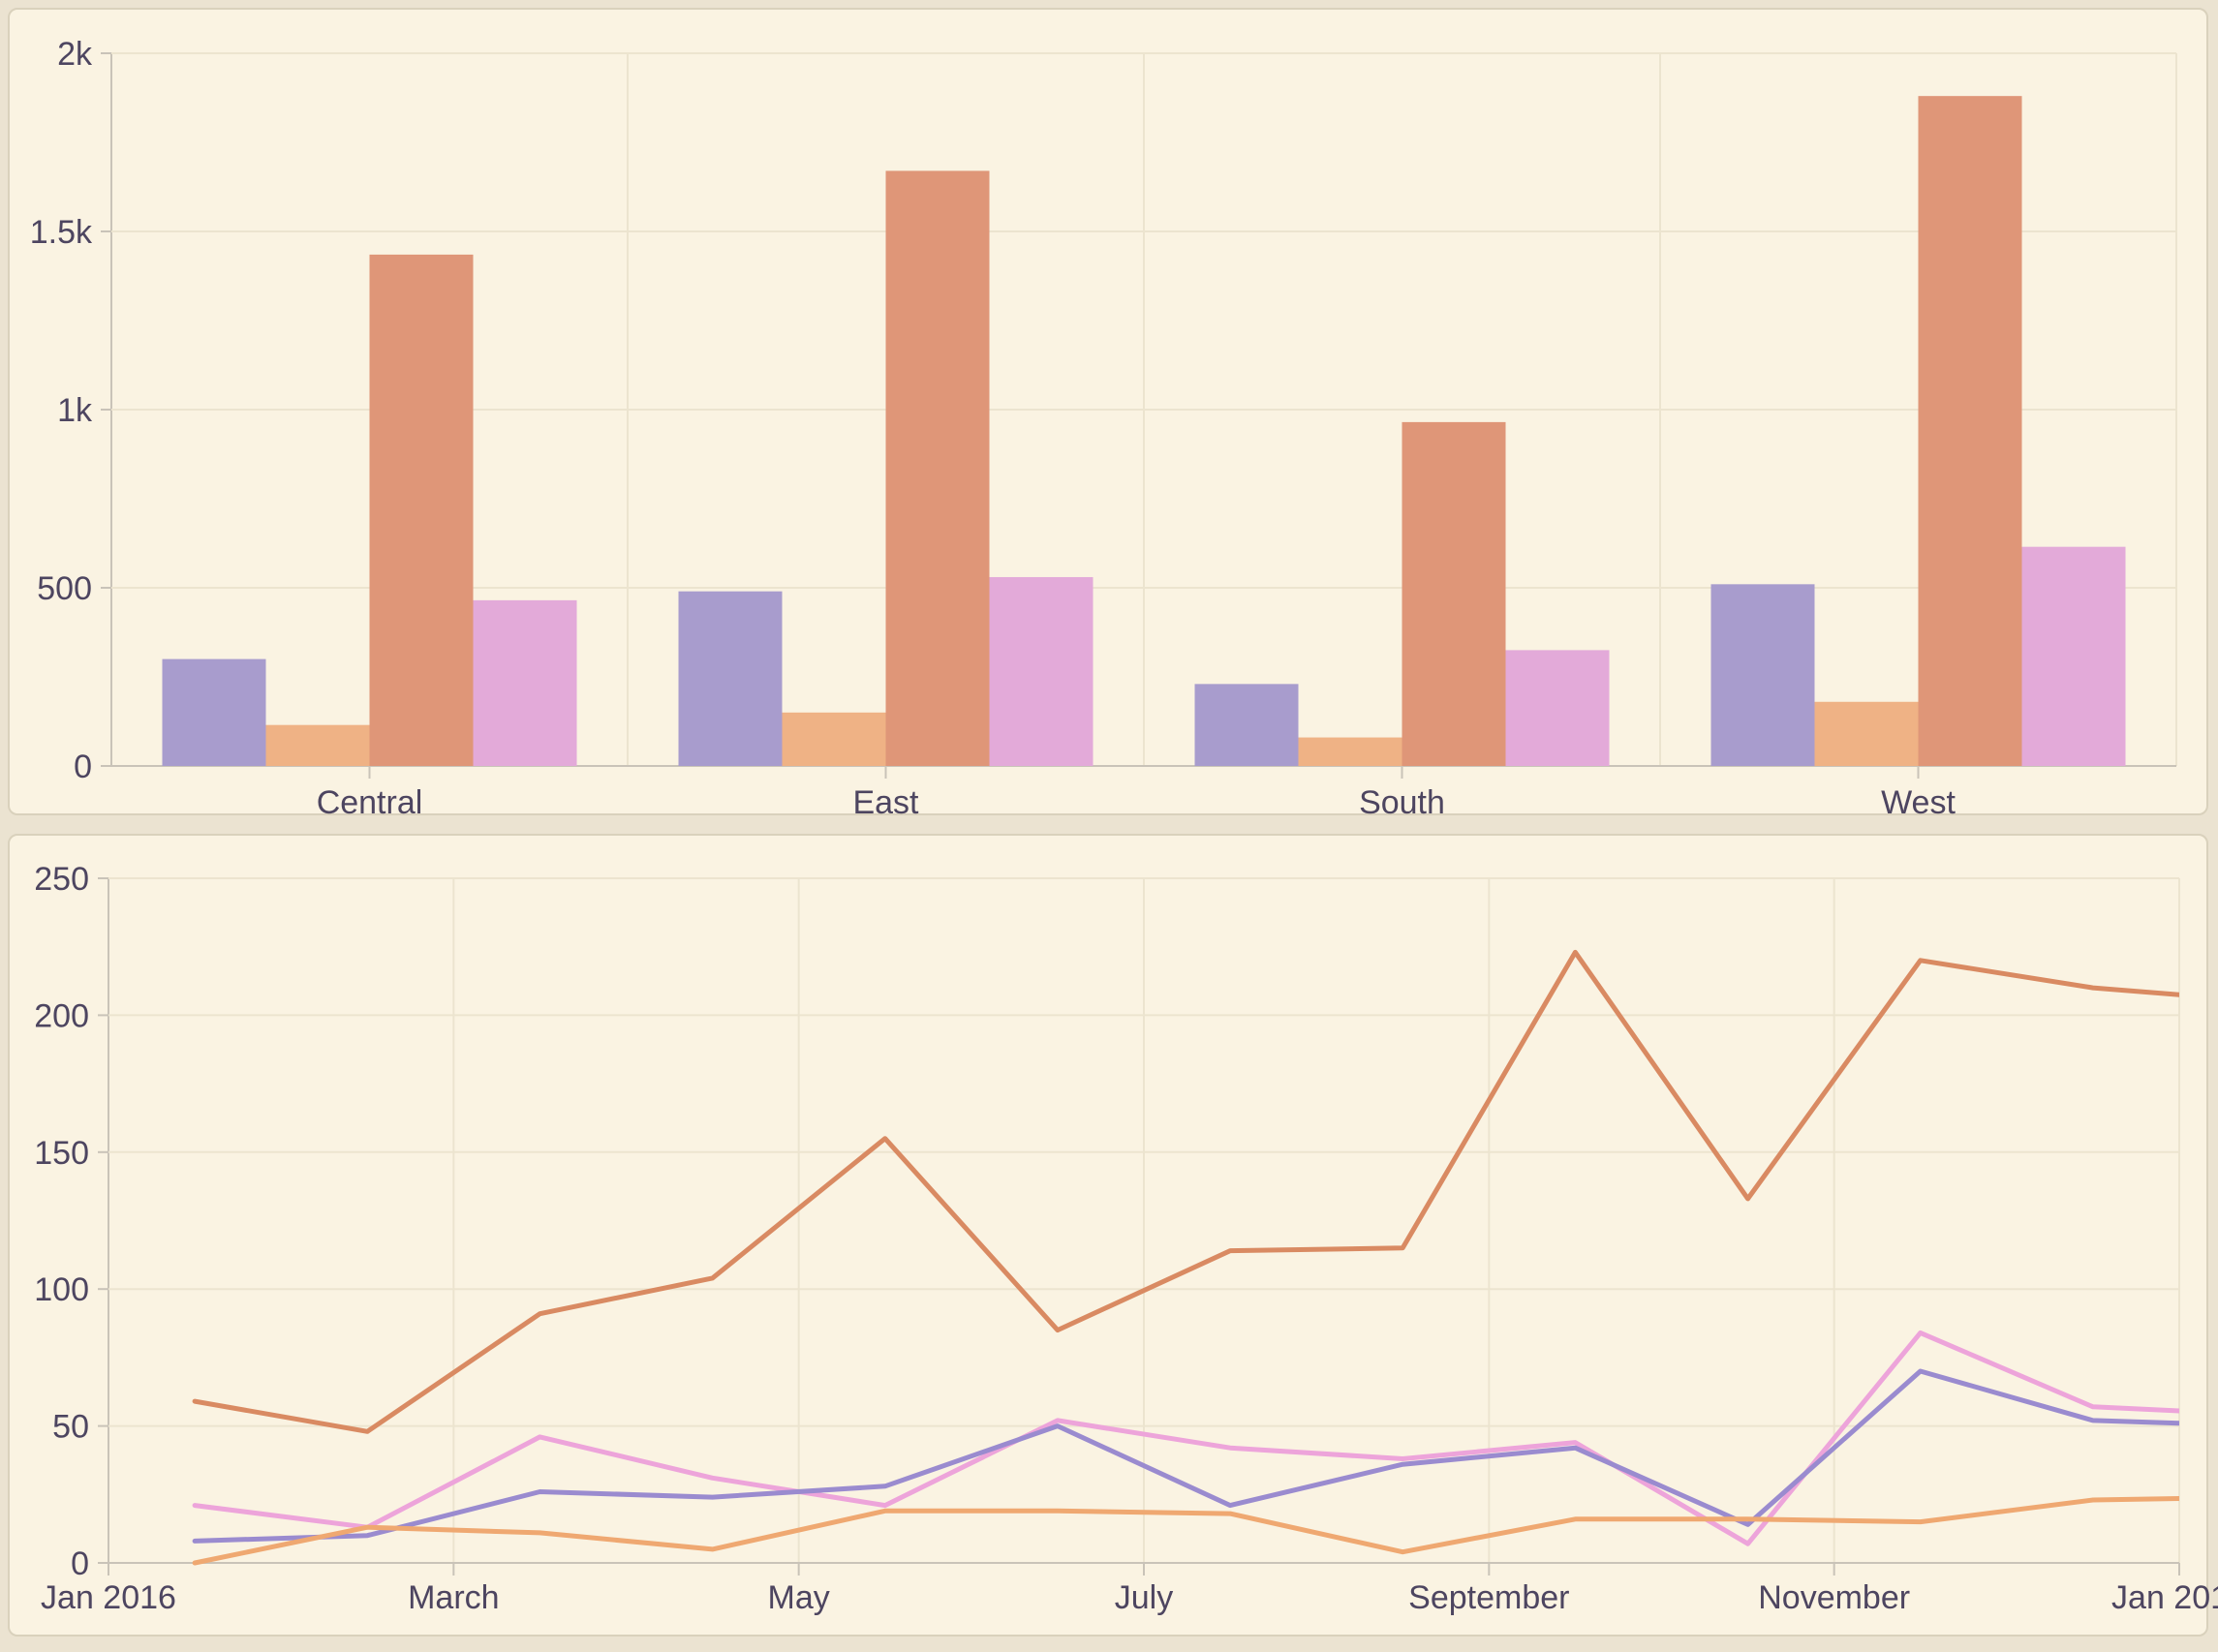  Describe the element at coordinates (730, 678) in the screenshot. I see `bar-purple-series-east` at that location.